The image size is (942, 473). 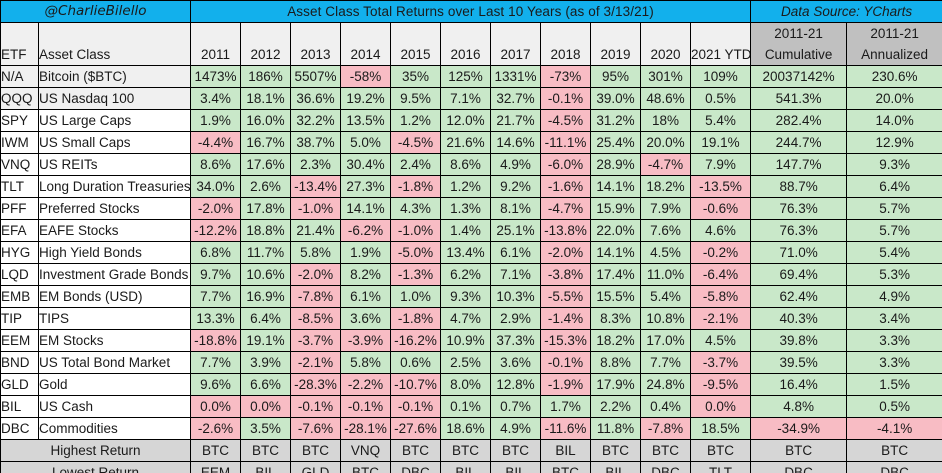 I want to click on return-cell: 11.0%, so click(x=666, y=274).